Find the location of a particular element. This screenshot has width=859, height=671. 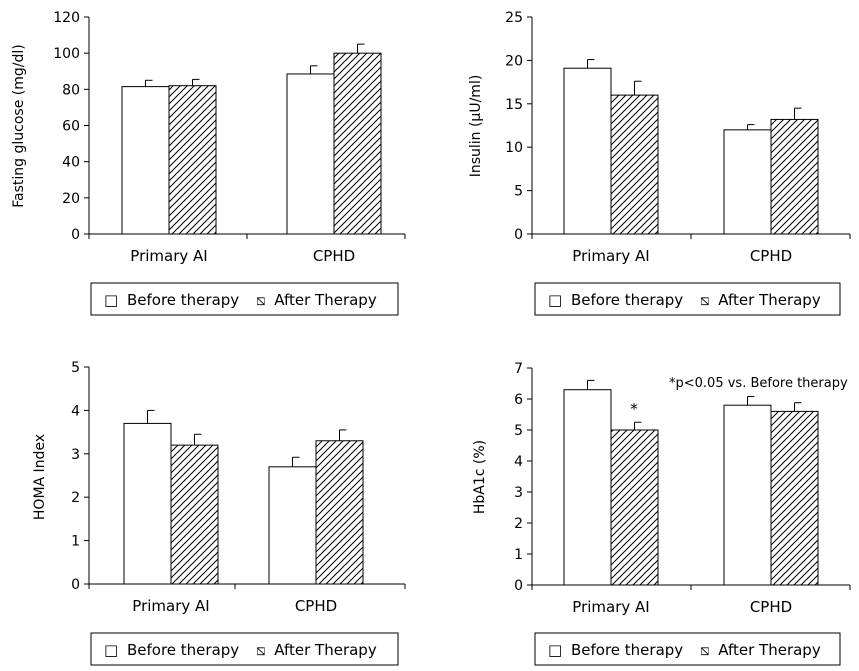

plot-hba1c: 0 1 2 3 4 5 6 7 Primary AI CPHD is located at coordinates (682, 488).